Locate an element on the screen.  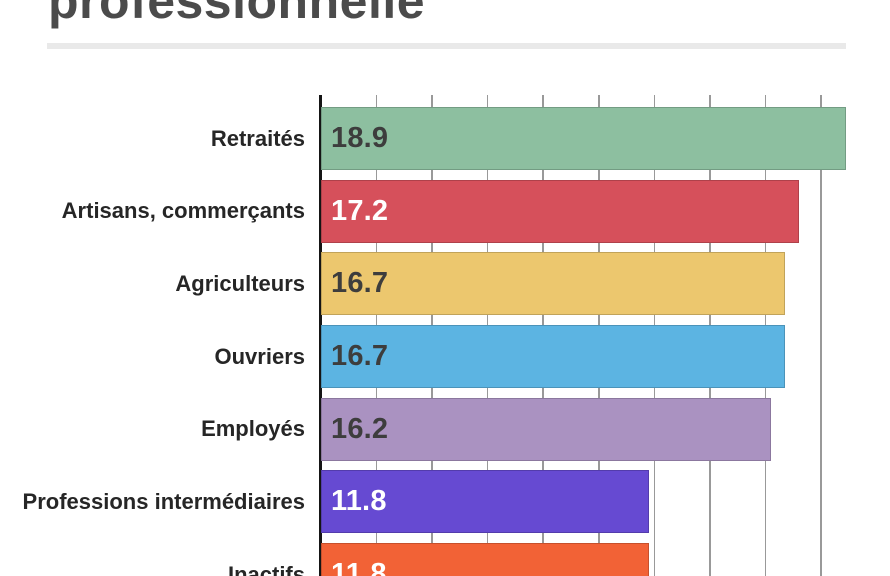
bar-row: Professions intermédiaires 11.8 is located at coordinates (445, 502).